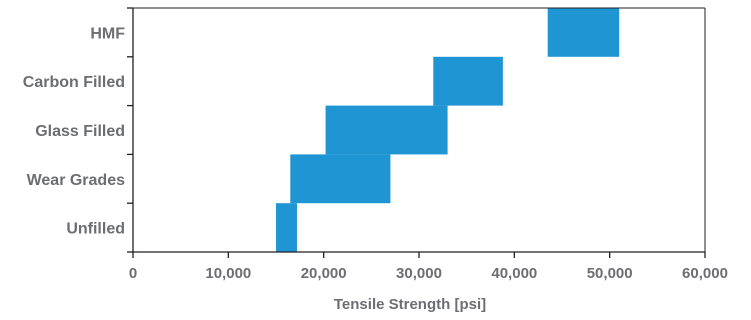 Image resolution: width=751 pixels, height=320 pixels. Describe the element at coordinates (705, 273) in the screenshot. I see `x-tick-label: 60,000` at that location.